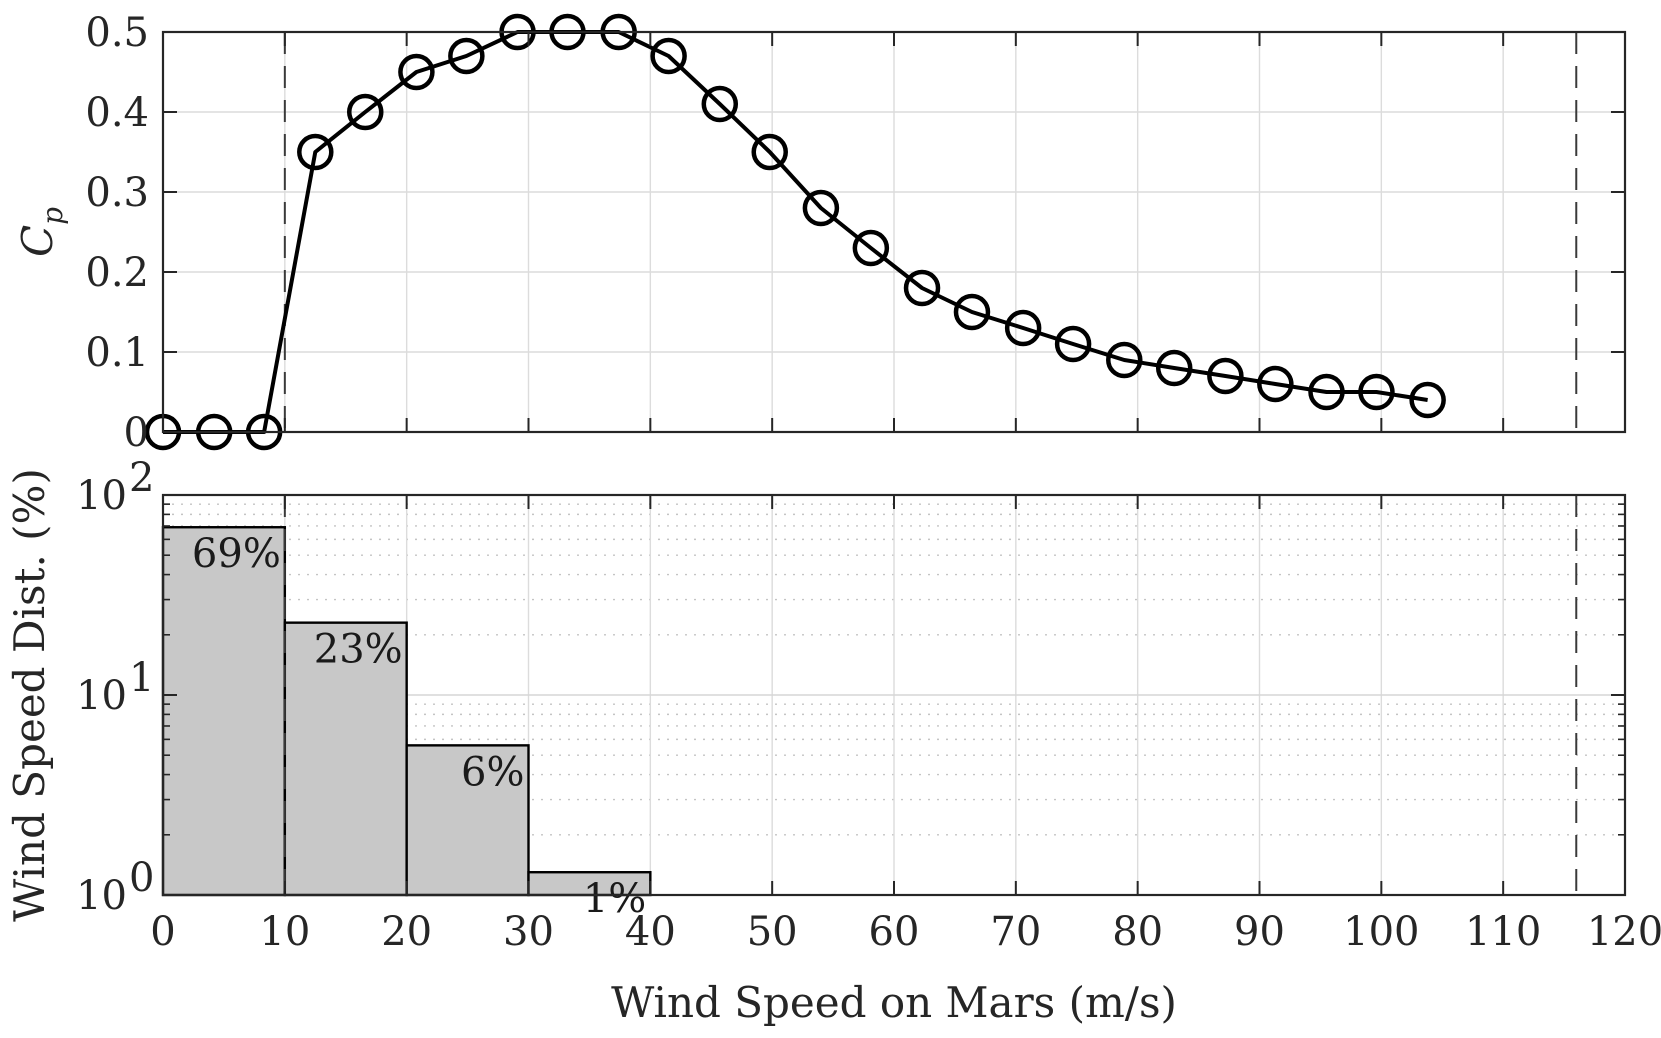 Image resolution: width=1661 pixels, height=1038 pixels. What do you see at coordinates (117, 233) in the screenshot?
I see `cp-y-tick-labels: 0 0.1 0.2 0.3 0.4 0.5` at bounding box center [117, 233].